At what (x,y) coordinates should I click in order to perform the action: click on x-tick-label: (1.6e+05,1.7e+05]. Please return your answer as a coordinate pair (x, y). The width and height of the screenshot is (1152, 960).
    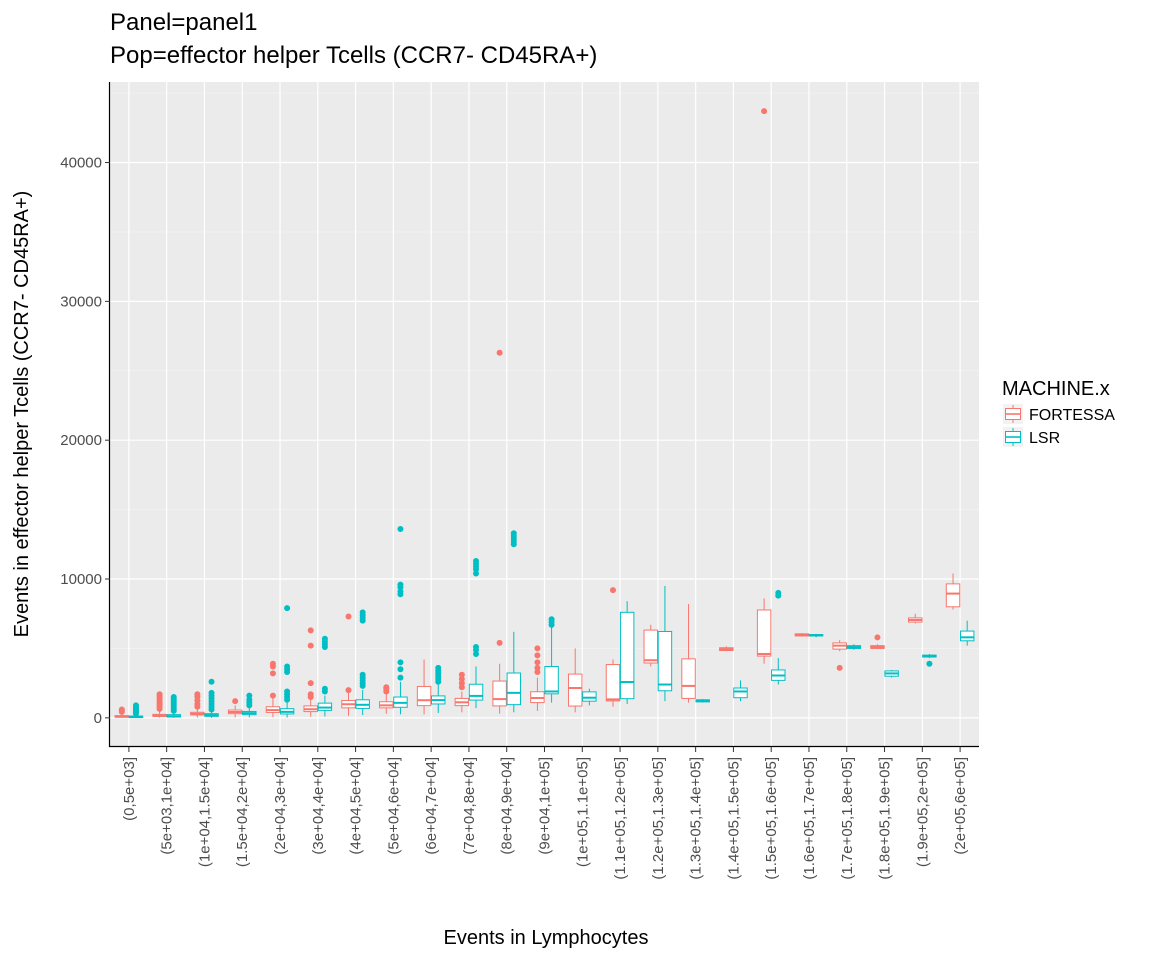
    Looking at the image, I should click on (809, 818).